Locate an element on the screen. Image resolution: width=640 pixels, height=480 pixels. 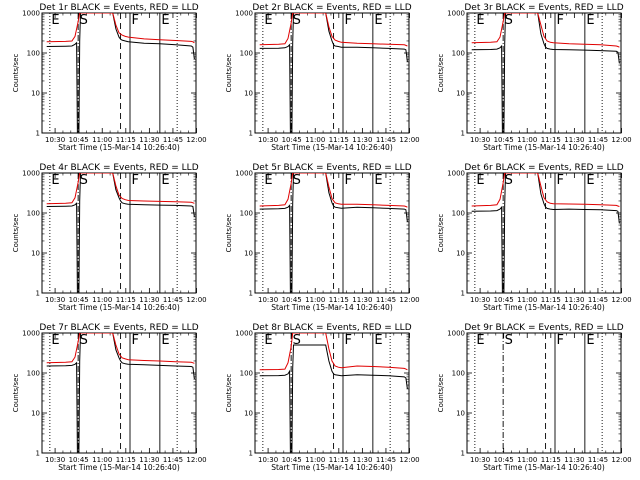
panel-title: Det 5r BLACK = Events, RED = LLD is located at coordinates (331, 168).